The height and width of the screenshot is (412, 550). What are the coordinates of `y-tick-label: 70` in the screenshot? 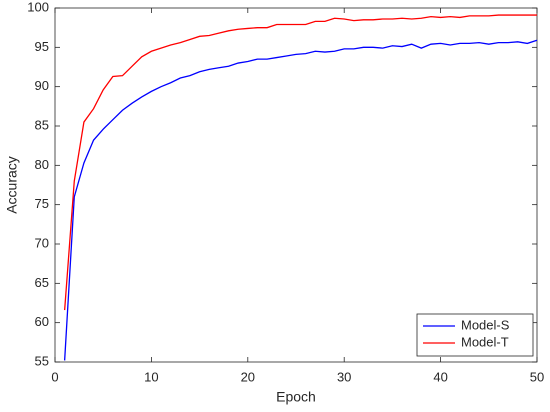 It's located at (42, 242).